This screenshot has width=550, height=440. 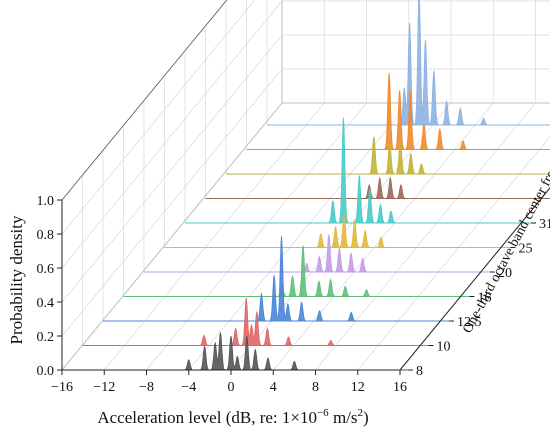 I want to click on x-tick-label: 8, so click(x=315, y=387).